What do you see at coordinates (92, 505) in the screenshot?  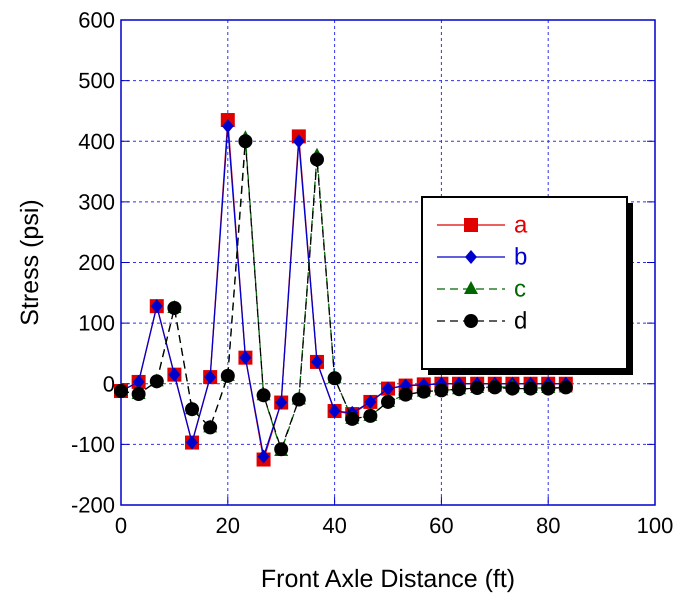 I see `y-tick-label: -200` at bounding box center [92, 505].